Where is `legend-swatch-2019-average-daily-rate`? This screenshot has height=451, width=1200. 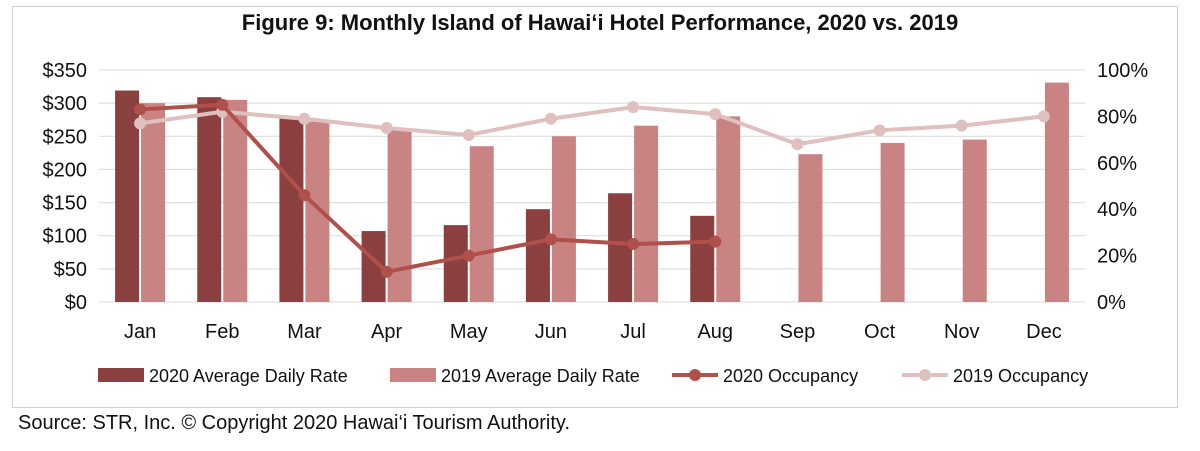 legend-swatch-2019-average-daily-rate is located at coordinates (413, 375).